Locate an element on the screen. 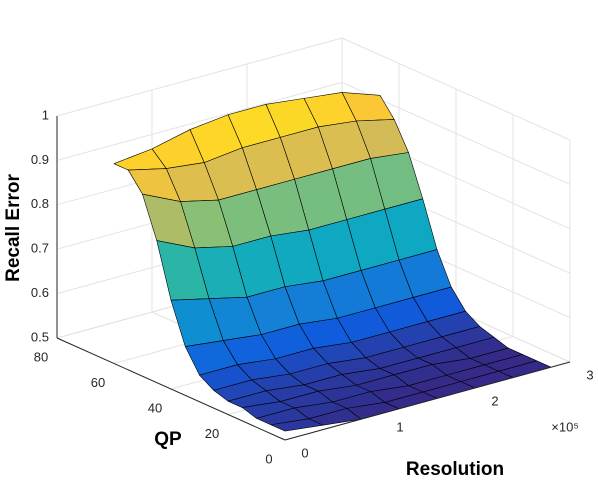  y-axis-label: QP is located at coordinates (168, 439).